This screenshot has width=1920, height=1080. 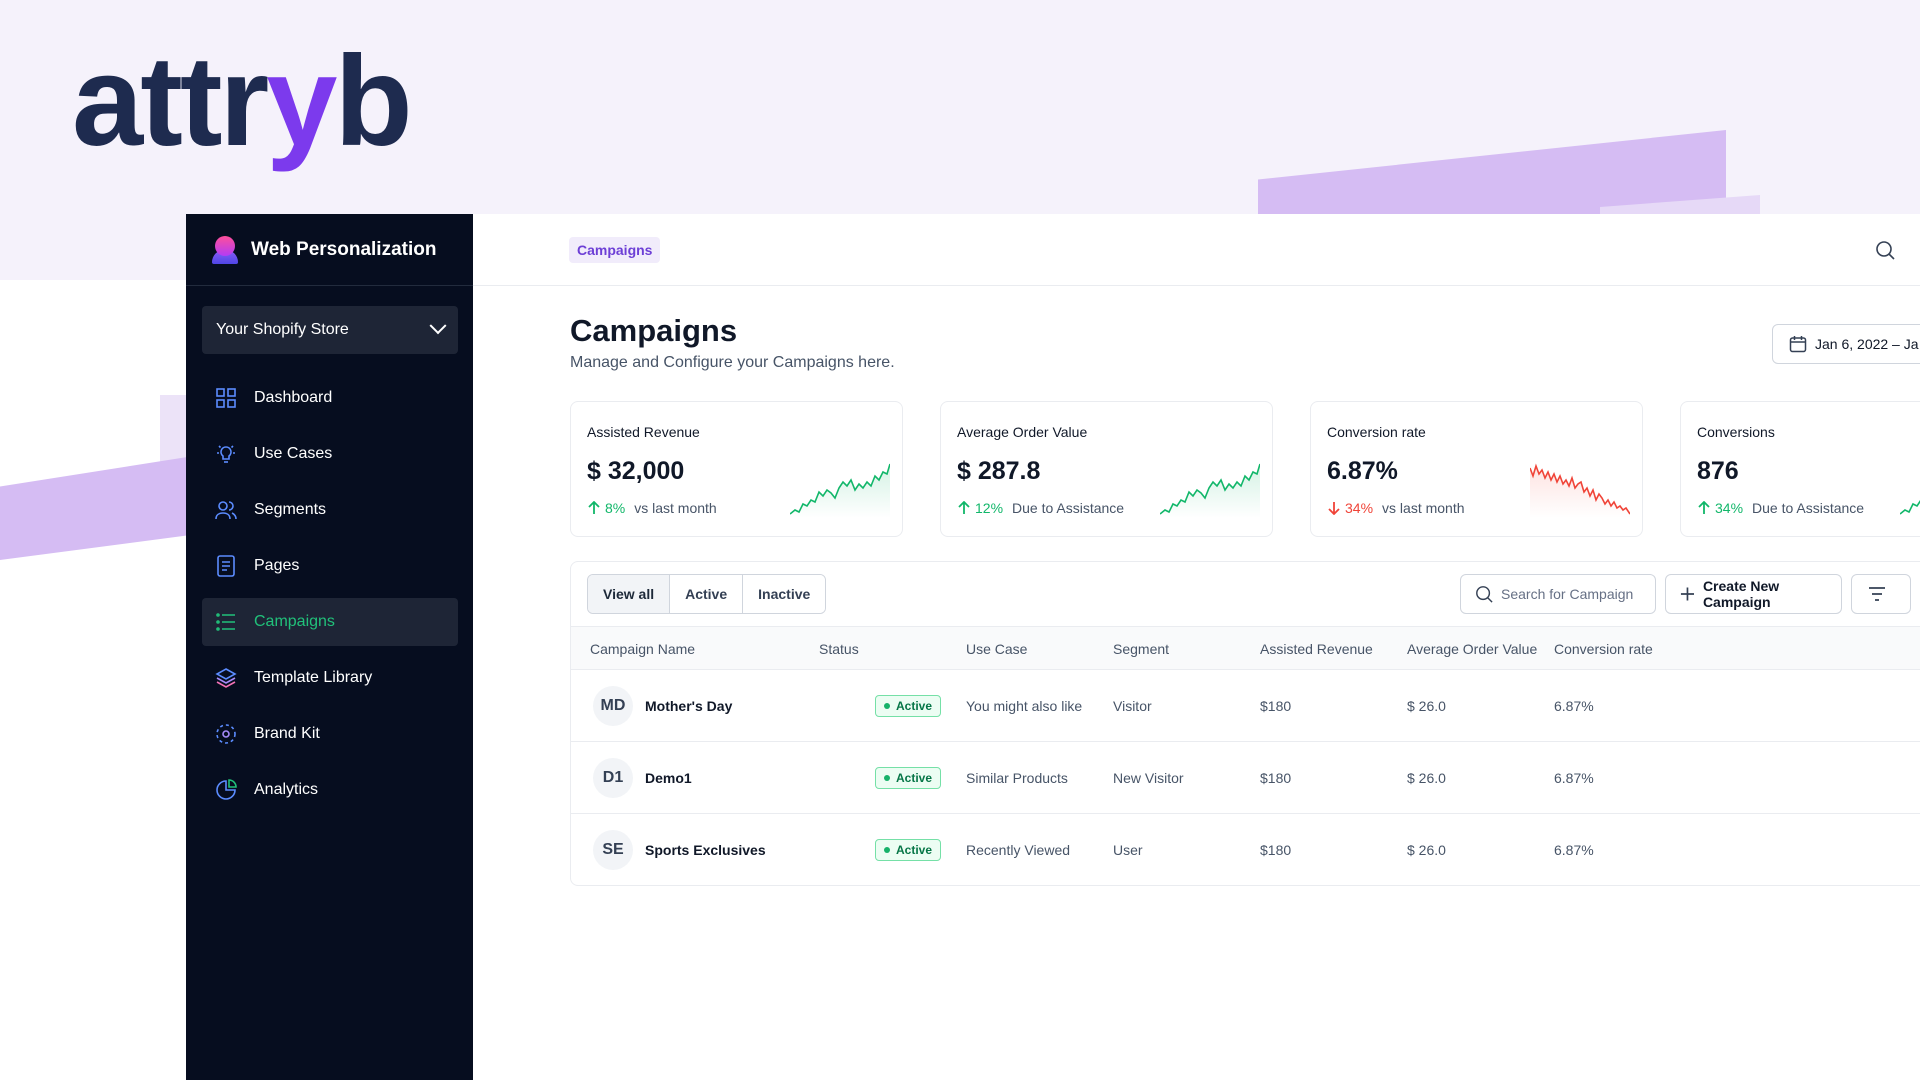 What do you see at coordinates (344, 249) in the screenshot?
I see `app-title: Web Personalization` at bounding box center [344, 249].